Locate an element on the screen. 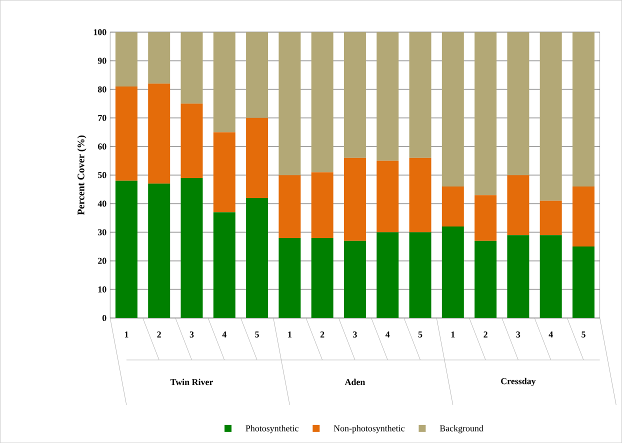 The width and height of the screenshot is (622, 443). y-tick-label: 60 is located at coordinates (102, 146).